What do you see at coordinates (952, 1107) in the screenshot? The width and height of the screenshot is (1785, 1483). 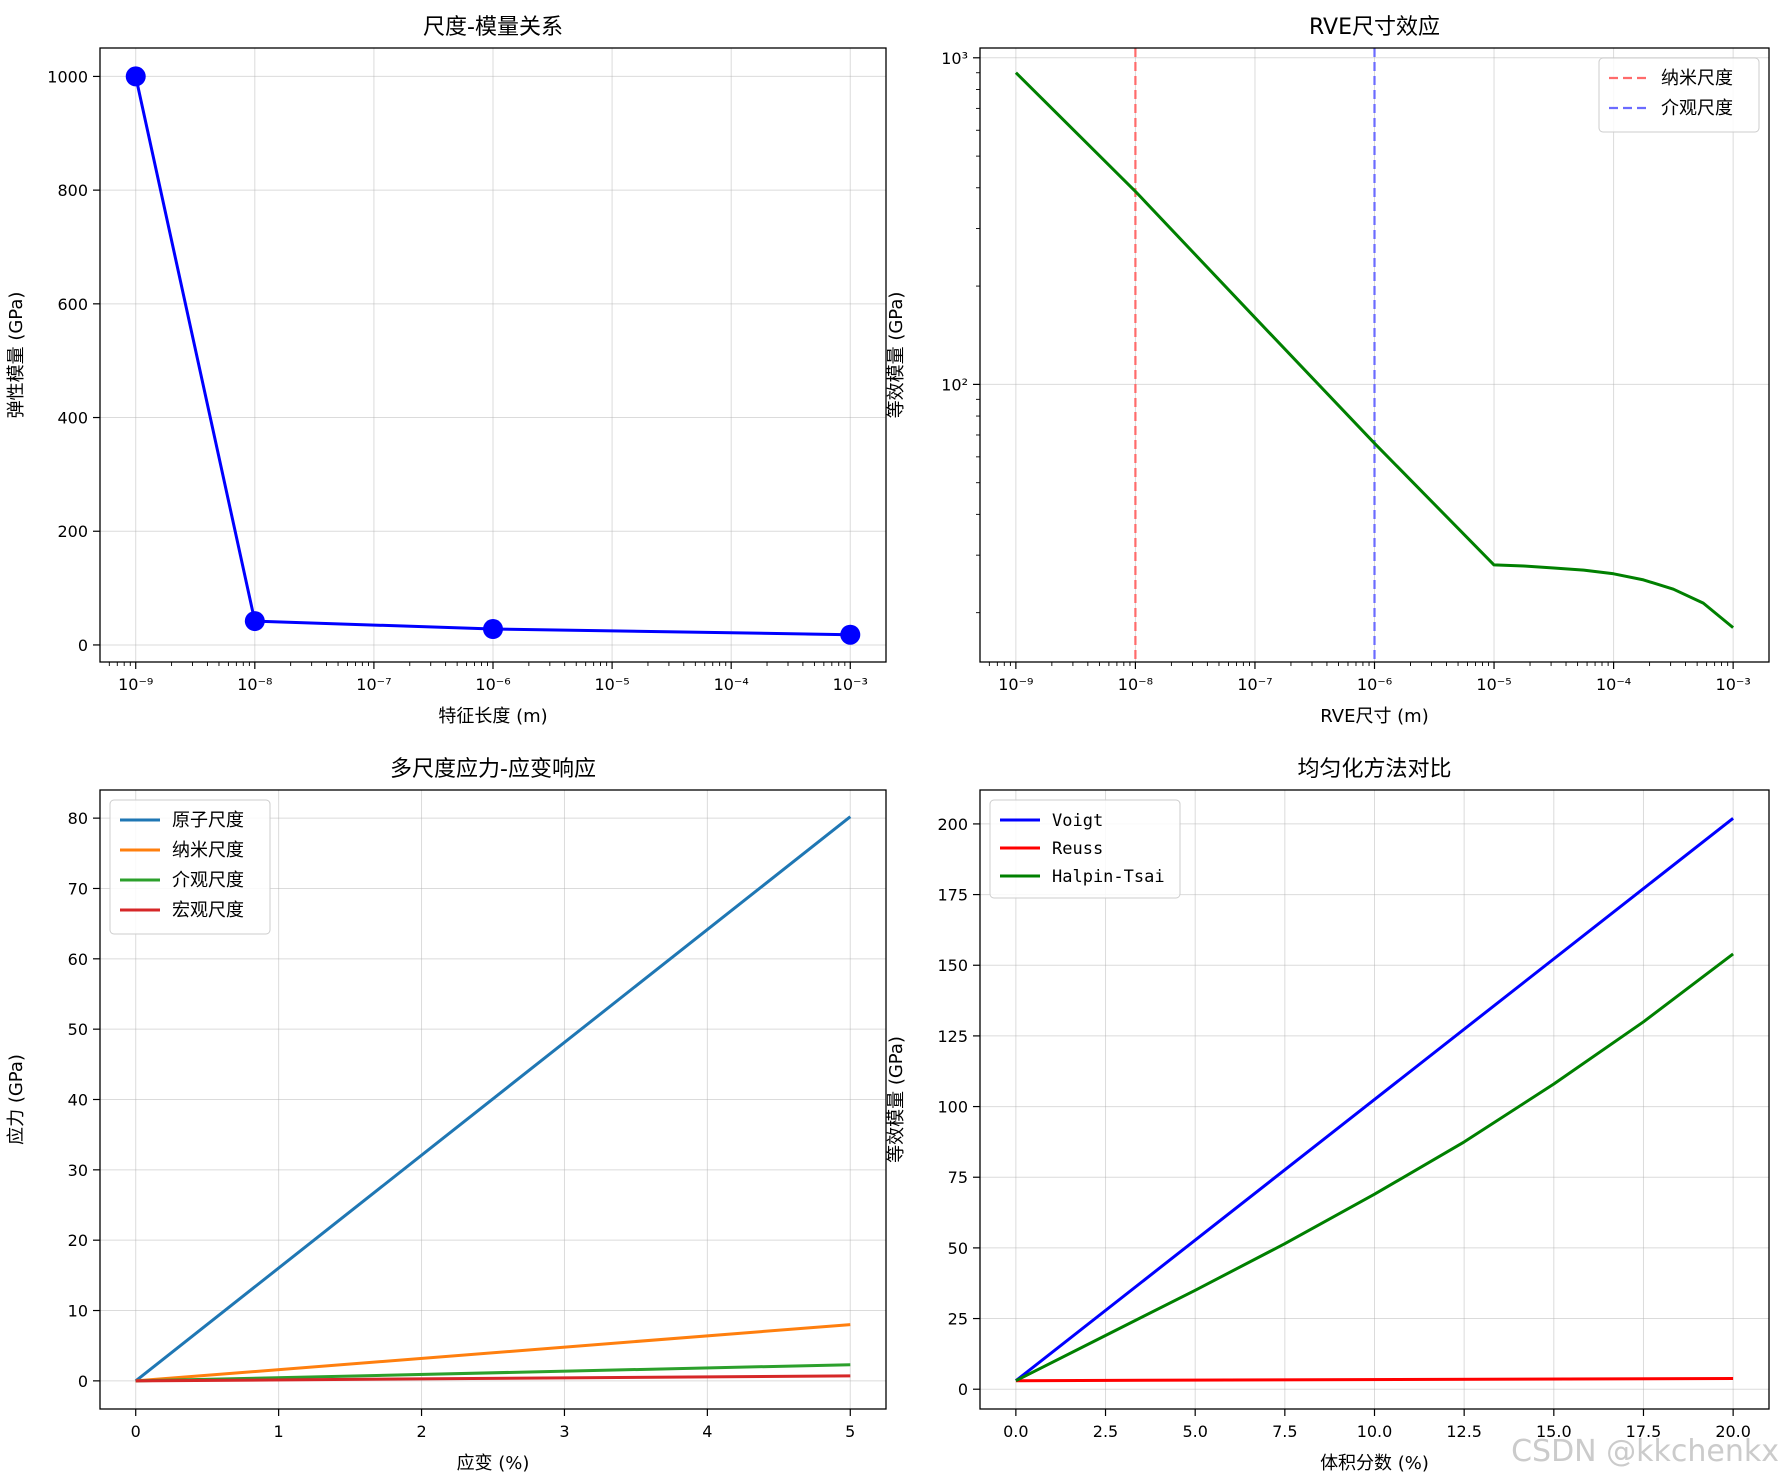 I see `y-tick-label: 100` at bounding box center [952, 1107].